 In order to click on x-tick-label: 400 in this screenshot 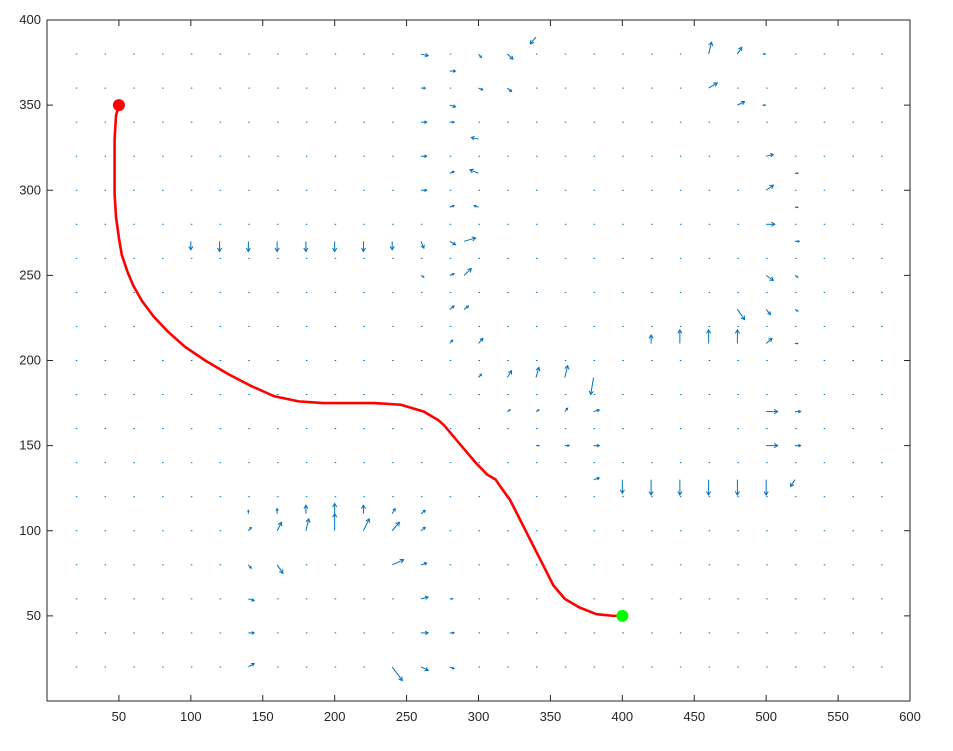, I will do `click(622, 716)`.